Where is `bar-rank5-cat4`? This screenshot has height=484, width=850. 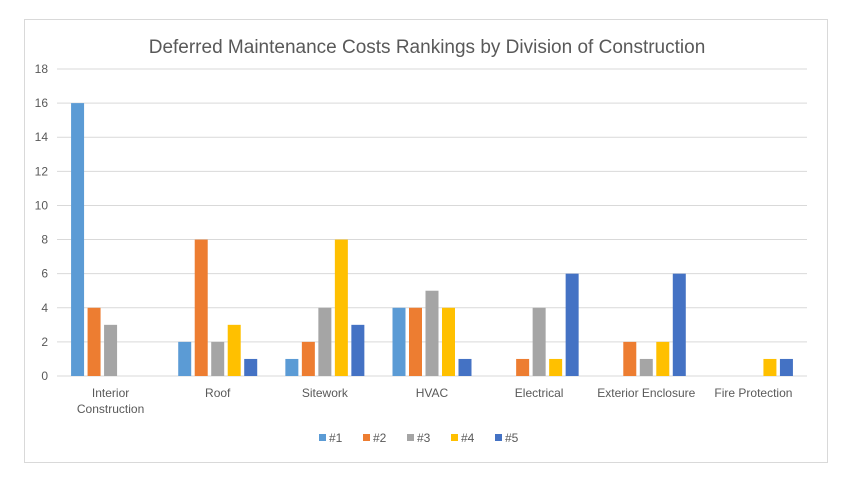
bar-rank5-cat4 is located at coordinates (572, 324).